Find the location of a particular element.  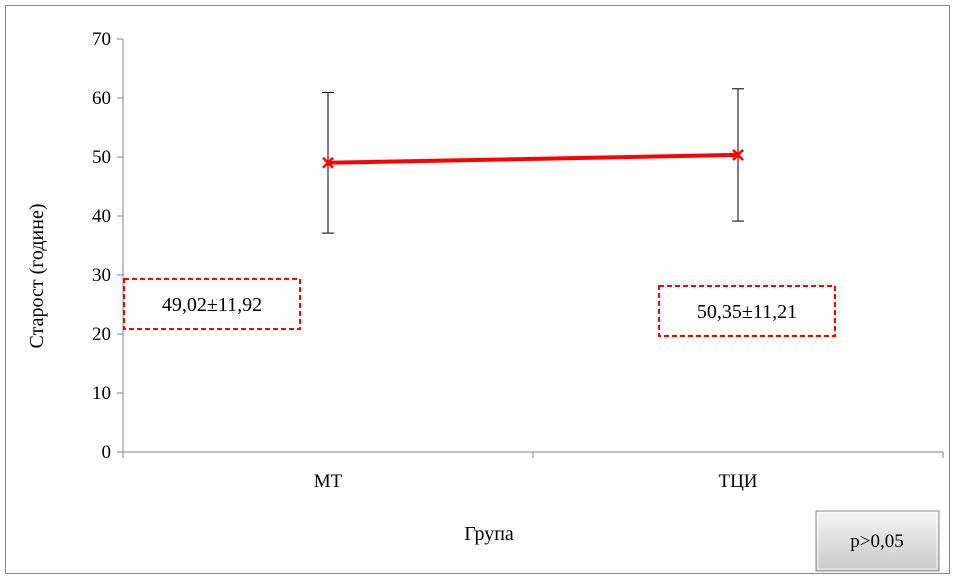

y-tick-label: 30 is located at coordinates (101, 275).